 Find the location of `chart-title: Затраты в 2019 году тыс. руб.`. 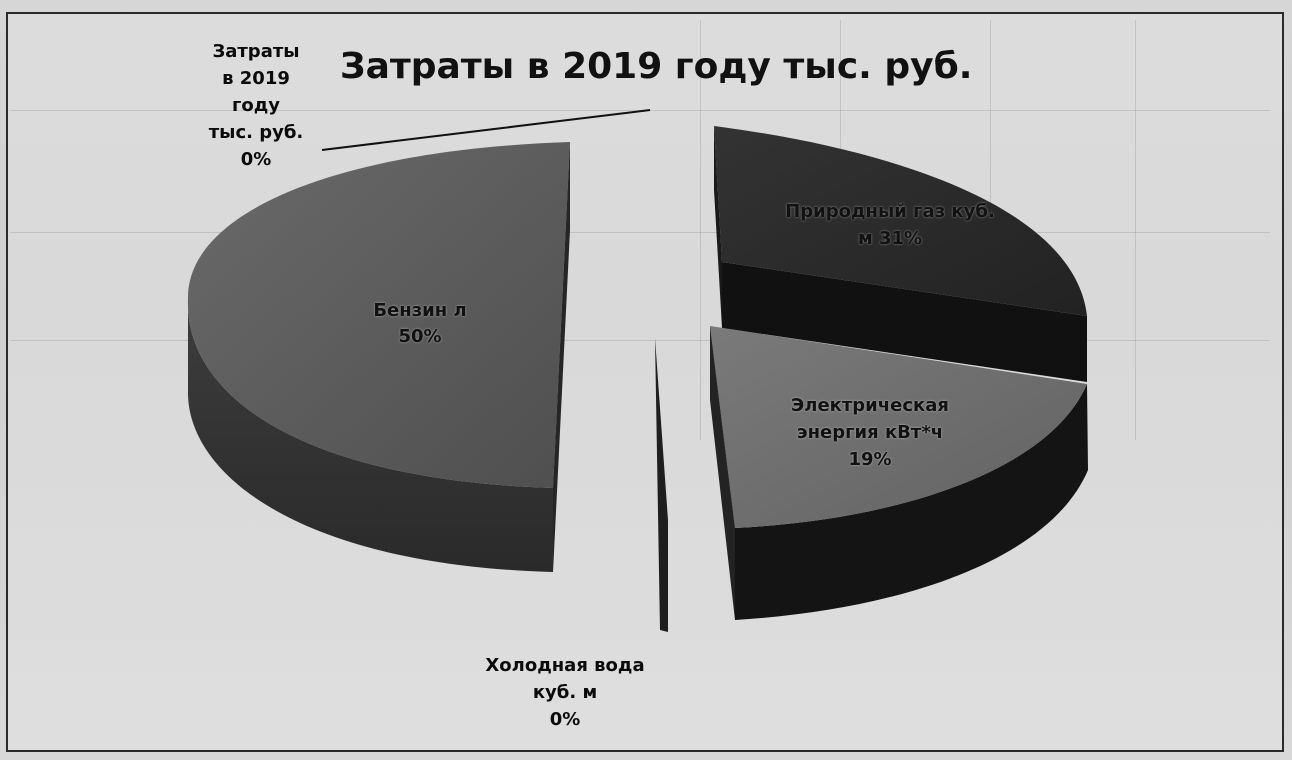

chart-title: Затраты в 2019 году тыс. руб. is located at coordinates (656, 66).